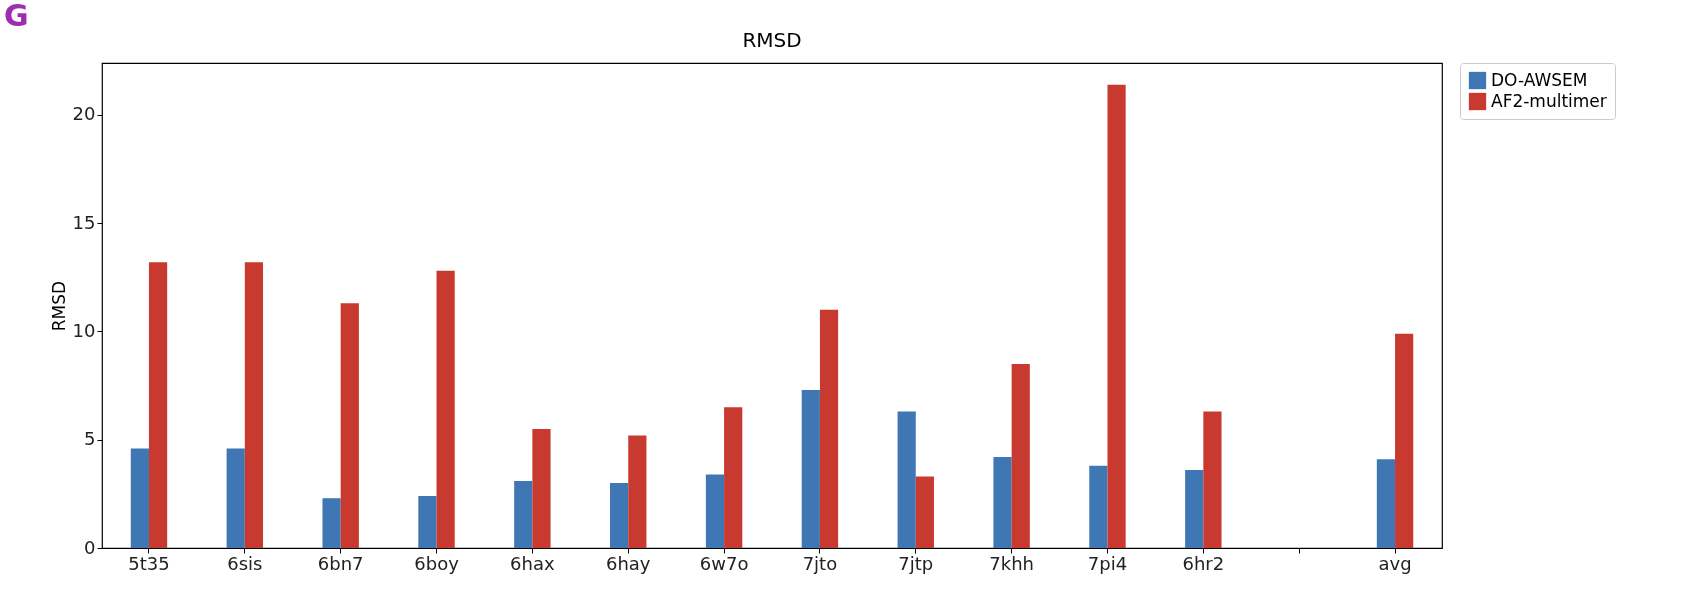 The height and width of the screenshot is (604, 1705). Describe the element at coordinates (58, 306) in the screenshot. I see `y-axis-title: RMSD` at that location.